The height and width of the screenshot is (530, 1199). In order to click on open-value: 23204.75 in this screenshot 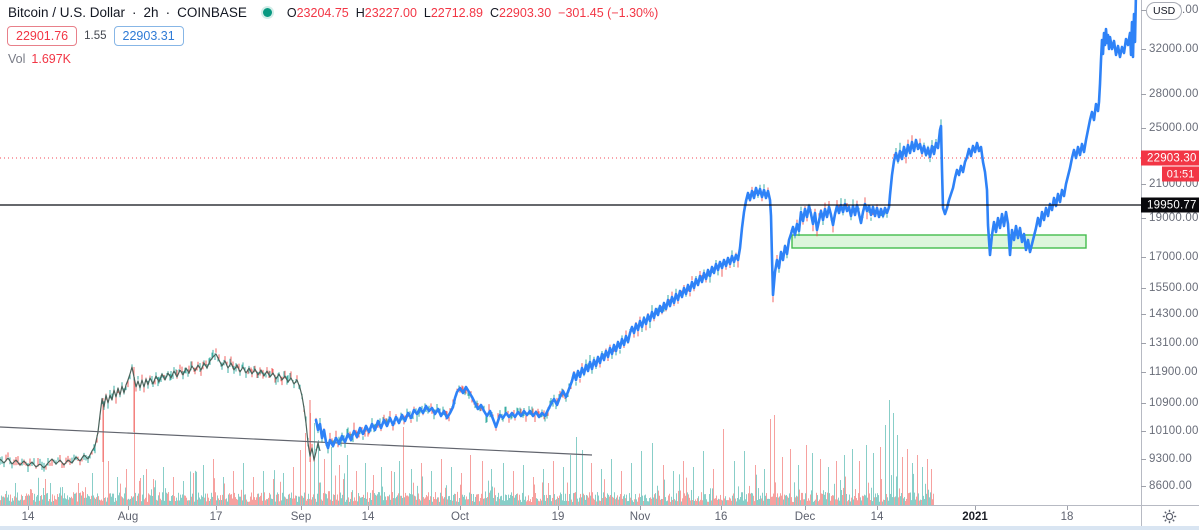, I will do `click(322, 12)`.